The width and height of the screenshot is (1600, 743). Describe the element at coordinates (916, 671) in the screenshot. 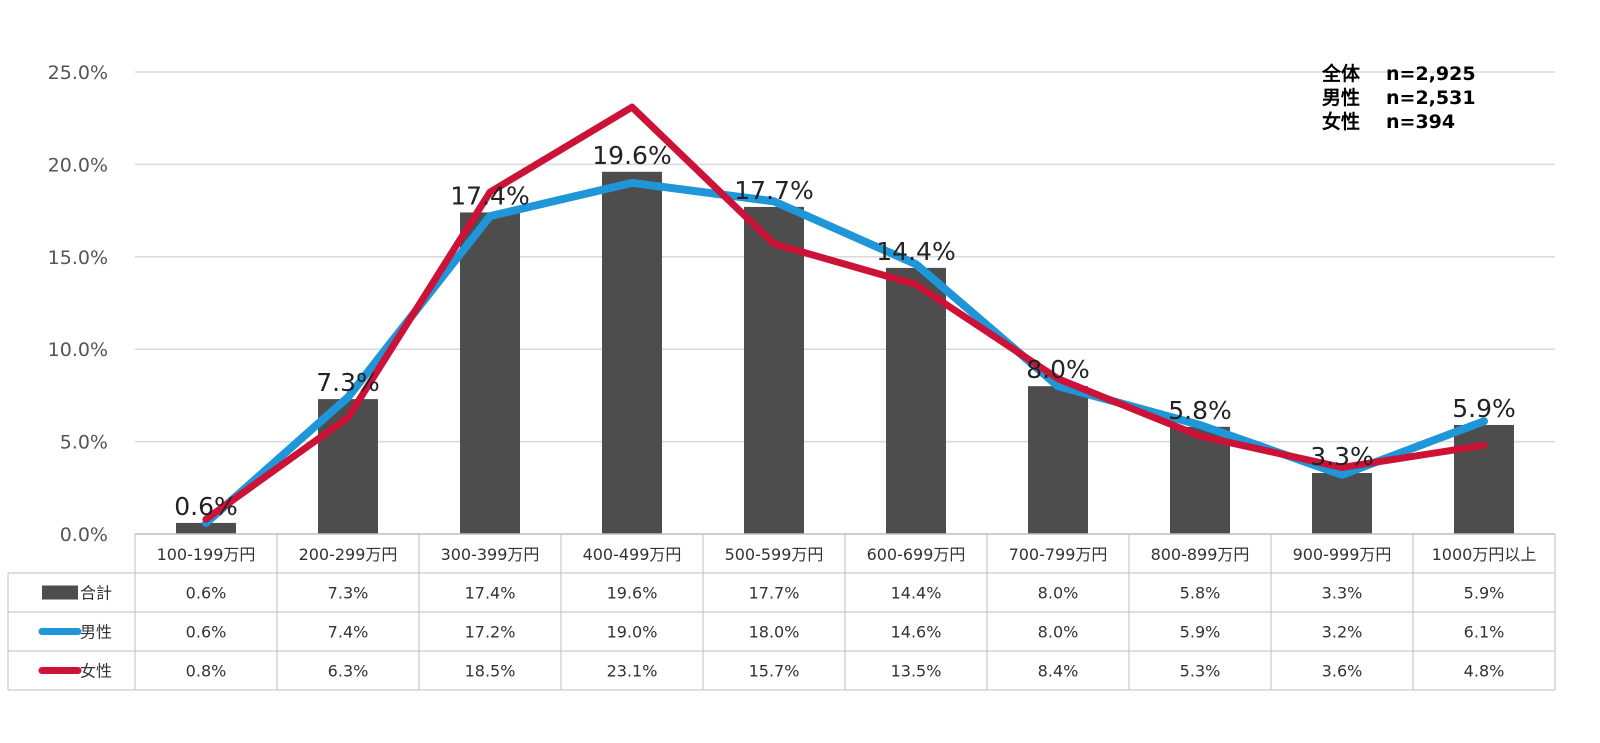

I see `table-cell: 13.5%` at that location.